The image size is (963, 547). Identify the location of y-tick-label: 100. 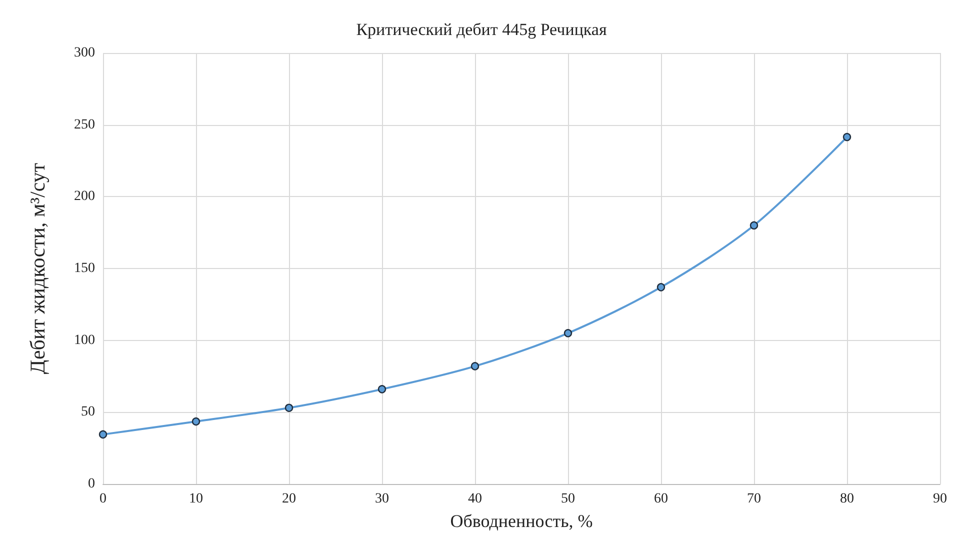
(84, 340).